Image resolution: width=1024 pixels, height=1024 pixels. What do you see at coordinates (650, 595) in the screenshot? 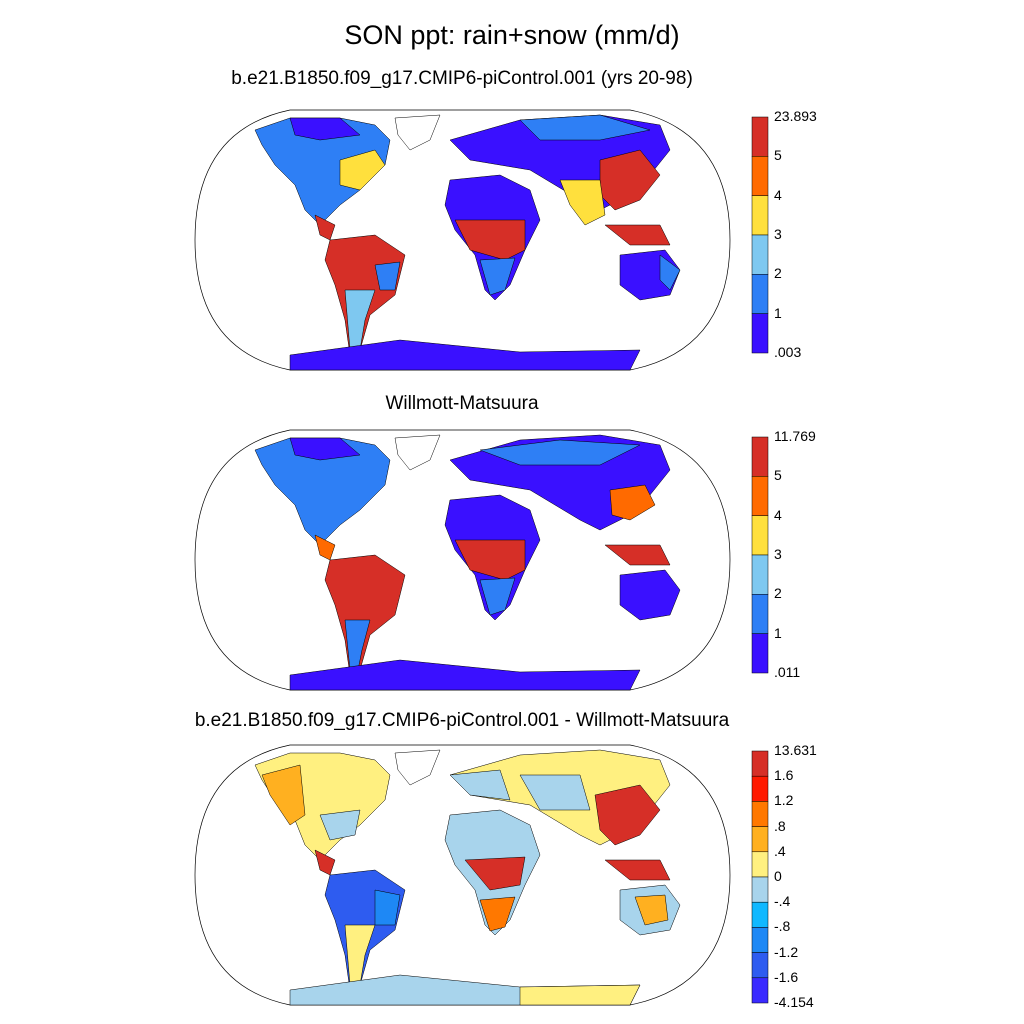
I see `australia` at bounding box center [650, 595].